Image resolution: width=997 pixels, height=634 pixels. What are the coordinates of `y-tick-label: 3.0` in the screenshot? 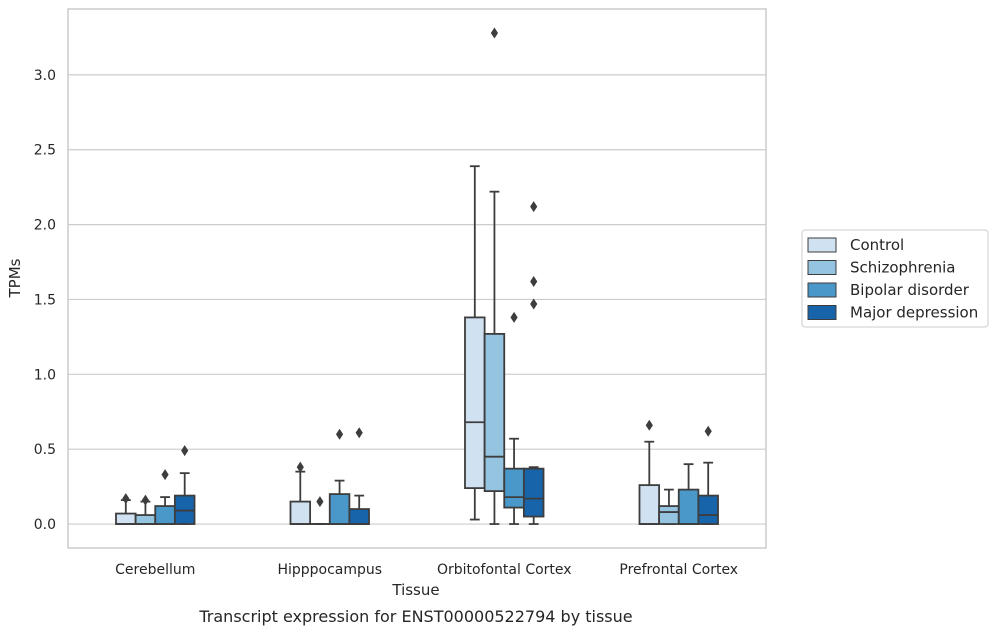 It's located at (45, 76).